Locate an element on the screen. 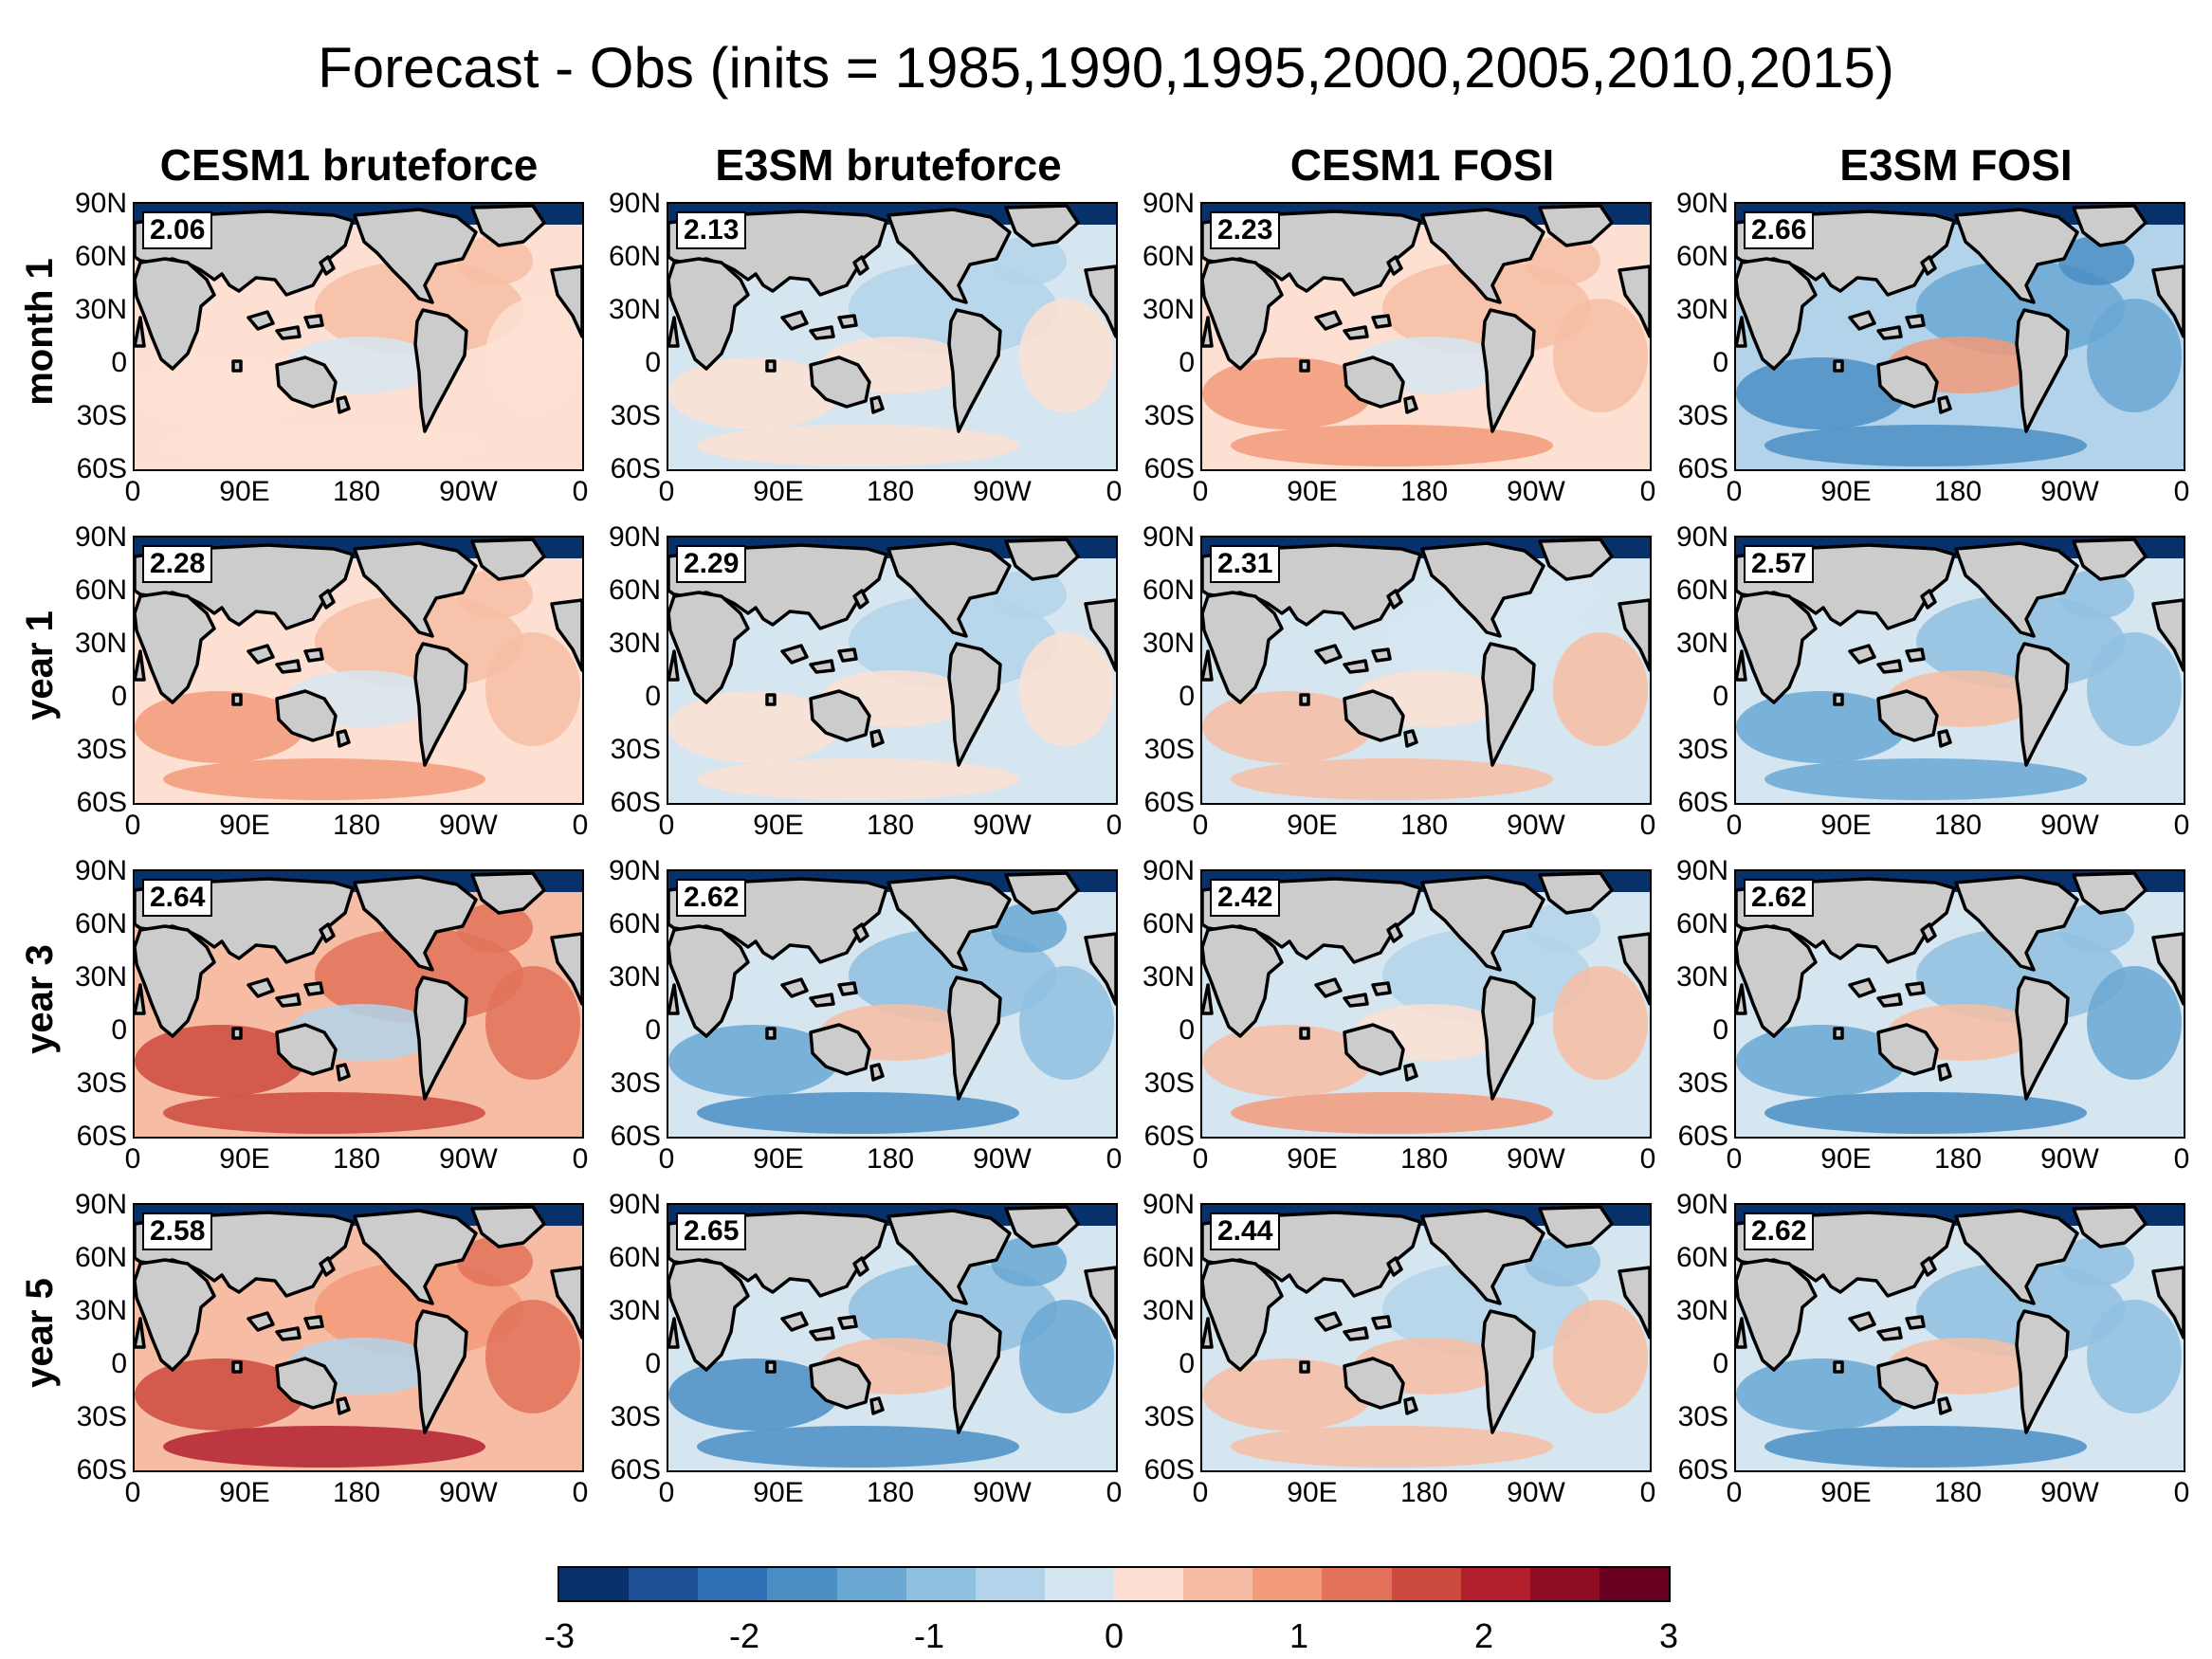 The width and height of the screenshot is (2212, 1659). map-panel-r1-c4: 2.66 is located at coordinates (1959, 336).